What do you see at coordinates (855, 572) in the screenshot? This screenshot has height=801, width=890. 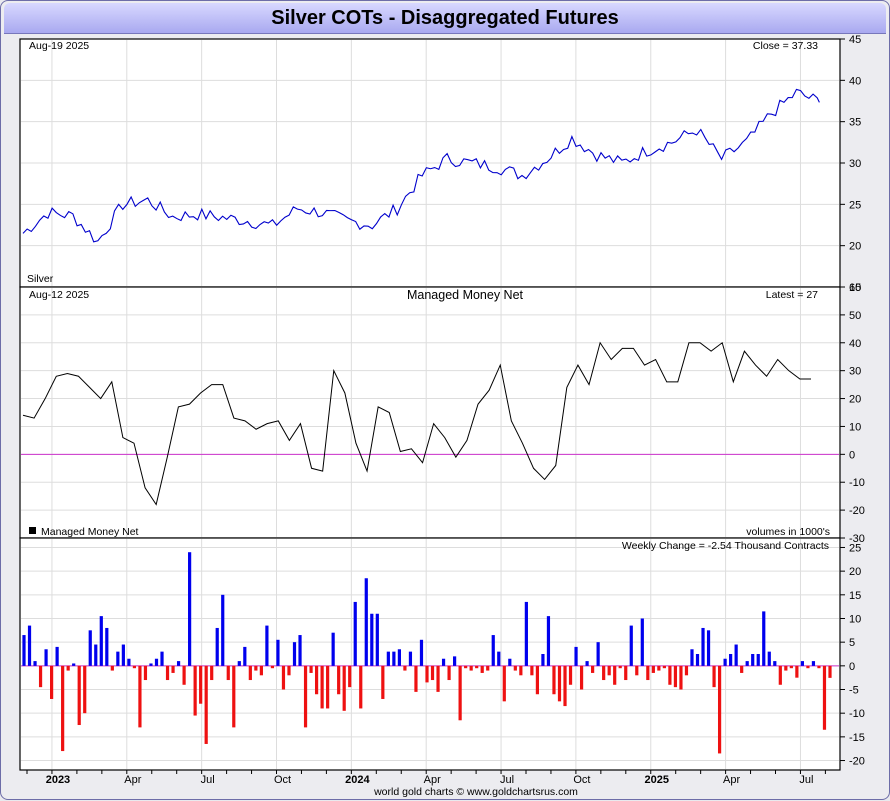 I see `y-tick-label: 20` at bounding box center [855, 572].